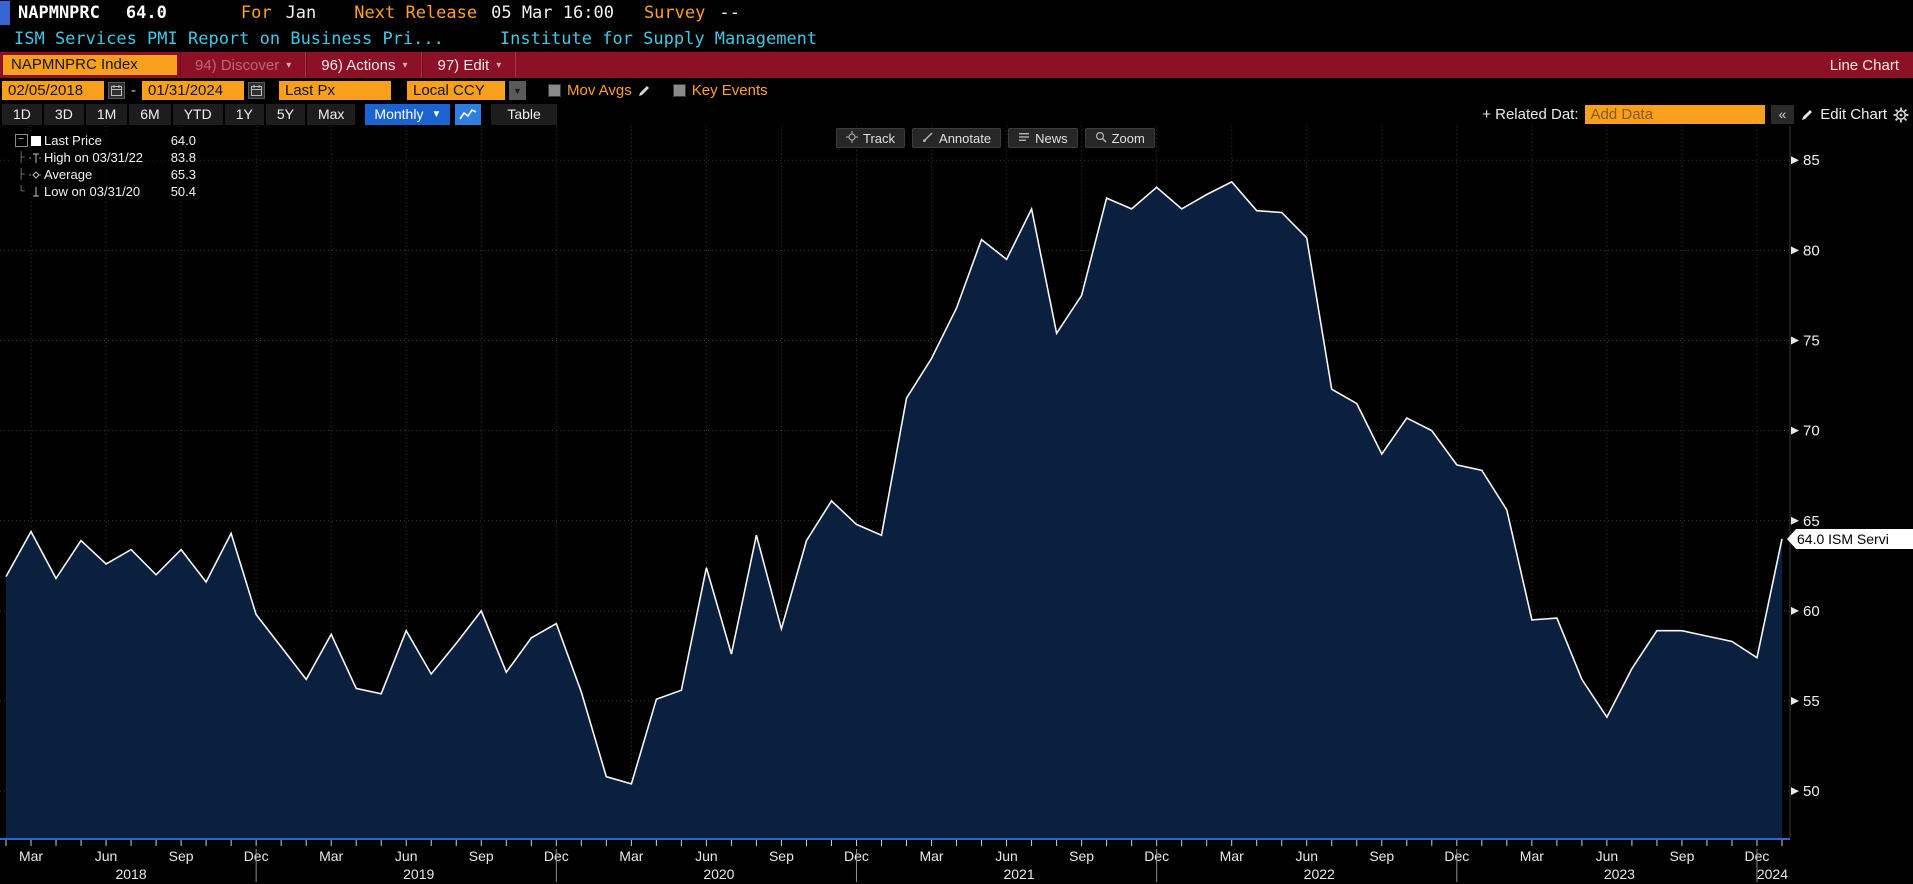 The image size is (1913, 884). Describe the element at coordinates (1811, 250) in the screenshot. I see `y-axis-label: 80` at that location.